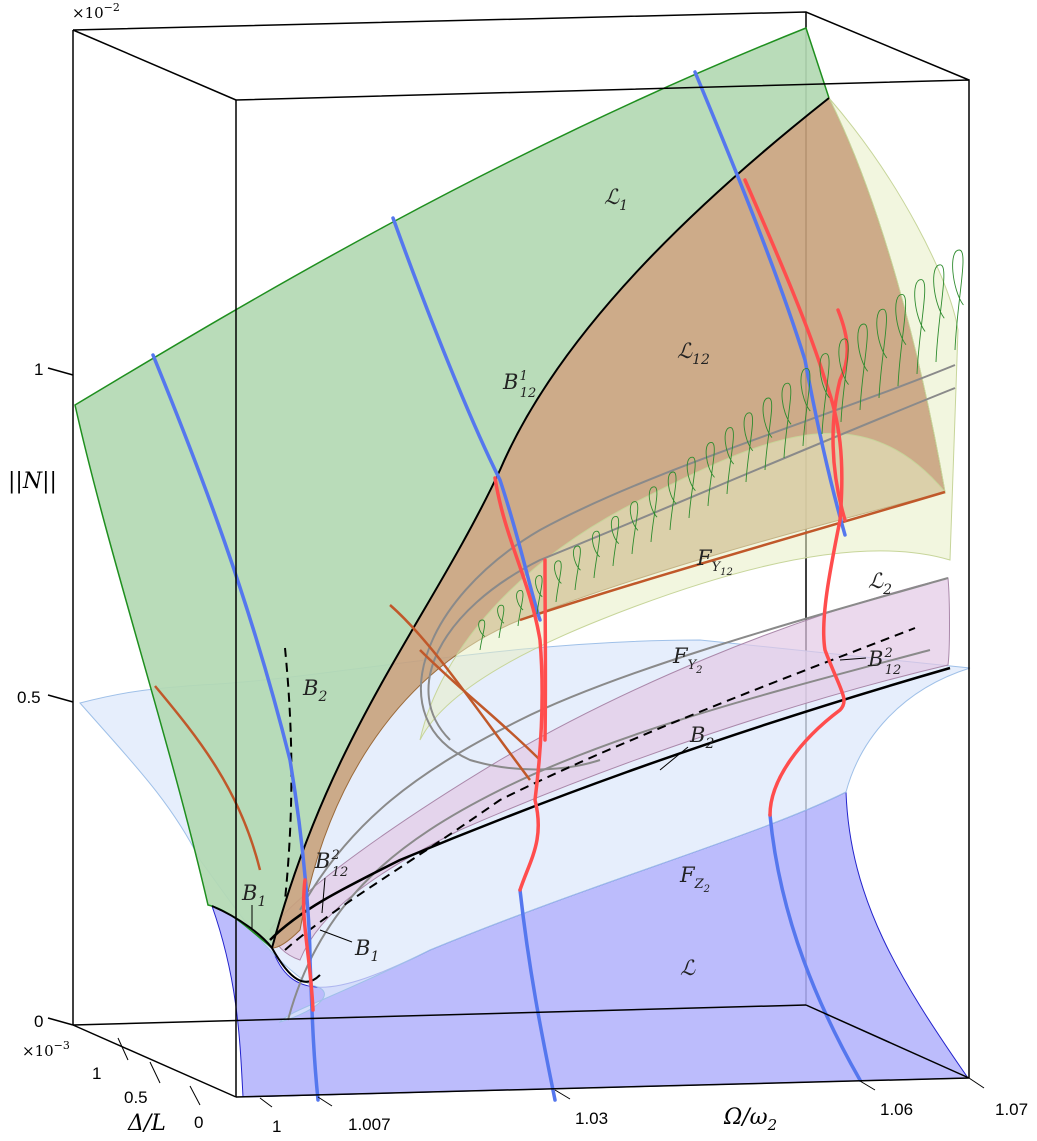 The width and height of the screenshot is (1037, 1141). Describe the element at coordinates (369, 1124) in the screenshot. I see `x-tick-1.007: 1.007` at that location.